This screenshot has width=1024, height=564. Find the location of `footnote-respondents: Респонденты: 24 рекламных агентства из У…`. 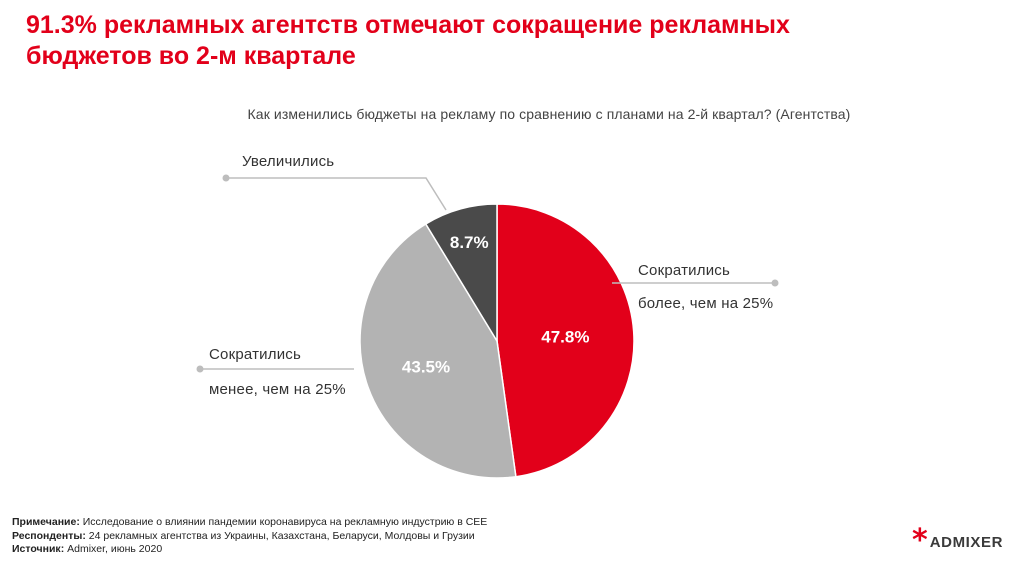

footnote-respondents: Респонденты: 24 рекламных агентства из У… is located at coordinates (249, 537).